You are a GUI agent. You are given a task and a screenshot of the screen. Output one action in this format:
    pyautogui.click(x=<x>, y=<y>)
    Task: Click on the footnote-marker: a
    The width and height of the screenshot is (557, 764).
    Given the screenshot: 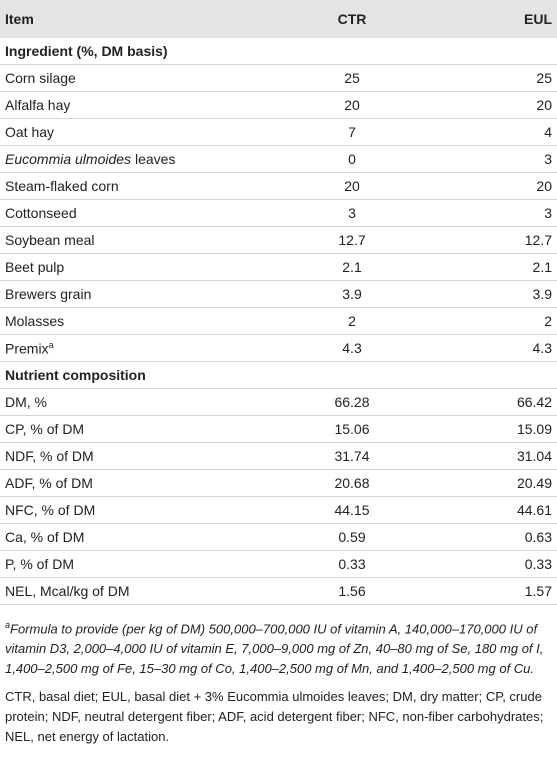 What is the action you would take?
    pyautogui.click(x=8, y=625)
    